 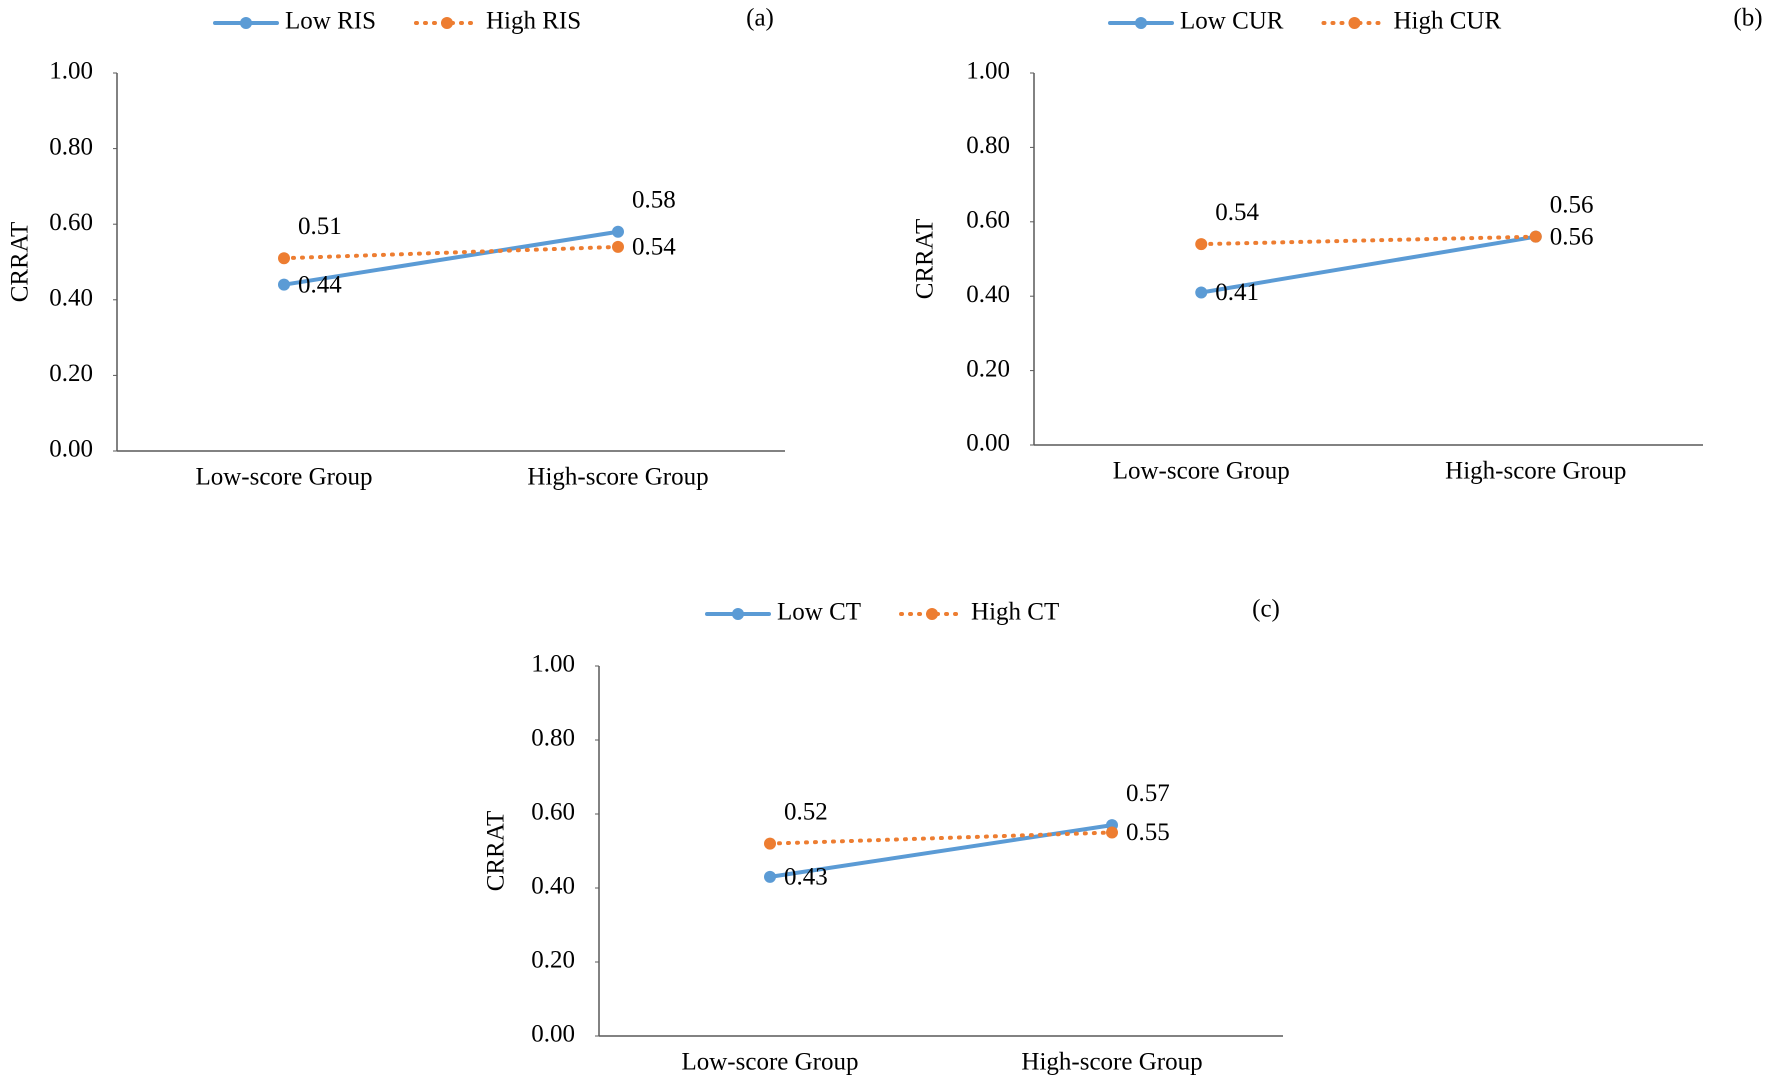 I want to click on data-label: 0.51, so click(x=320, y=226).